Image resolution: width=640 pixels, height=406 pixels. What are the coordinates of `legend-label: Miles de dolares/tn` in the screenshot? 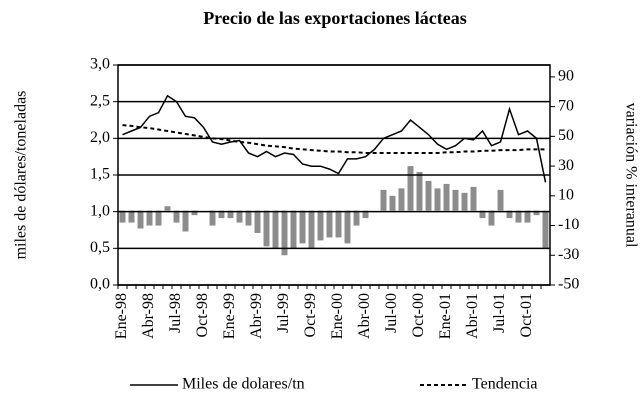 It's located at (243, 384).